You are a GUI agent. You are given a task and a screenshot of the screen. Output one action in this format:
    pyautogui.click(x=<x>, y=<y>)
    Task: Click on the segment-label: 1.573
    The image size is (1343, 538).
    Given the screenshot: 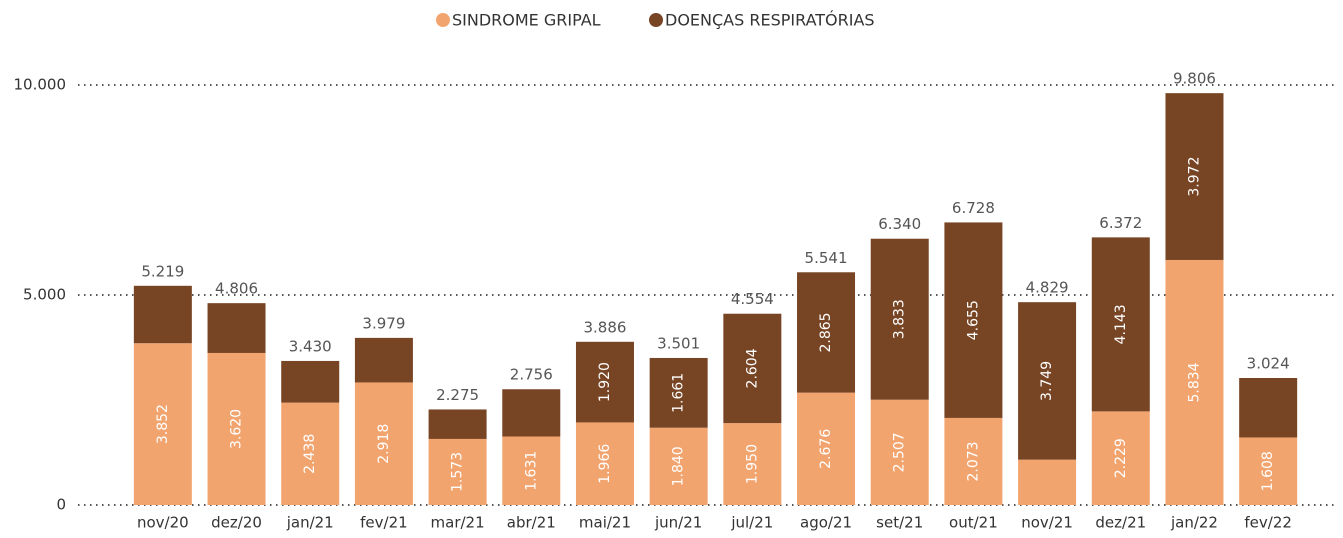 What is the action you would take?
    pyautogui.click(x=458, y=472)
    